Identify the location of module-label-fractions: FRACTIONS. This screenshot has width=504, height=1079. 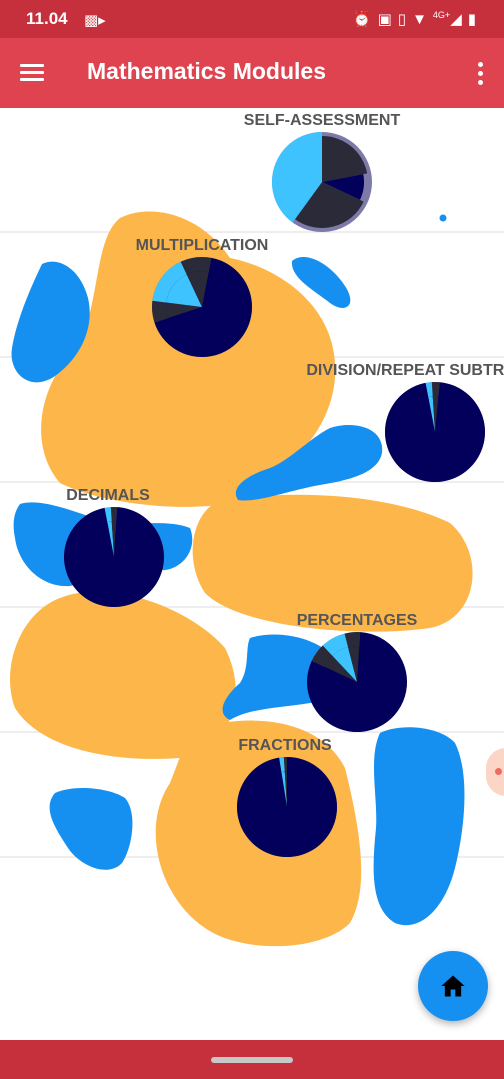
(285, 745).